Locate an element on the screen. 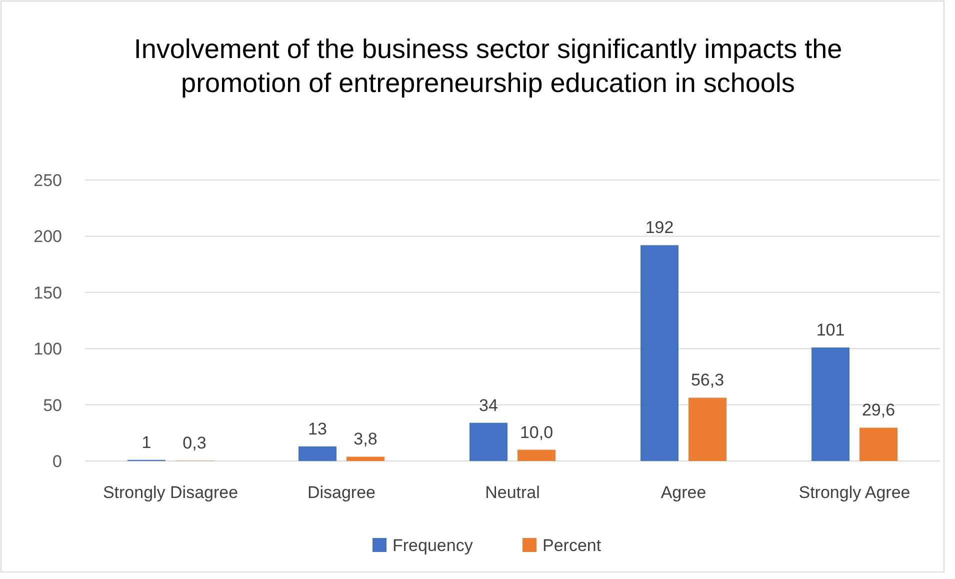 This screenshot has width=955, height=579. data-label: 1 is located at coordinates (147, 442).